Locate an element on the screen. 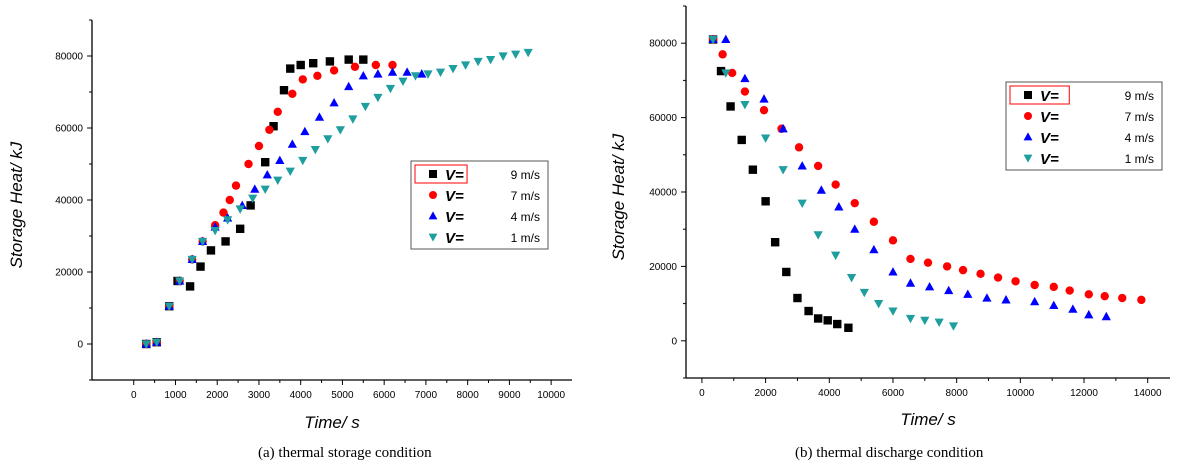  x-axis-label: Time/ s is located at coordinates (928, 419).